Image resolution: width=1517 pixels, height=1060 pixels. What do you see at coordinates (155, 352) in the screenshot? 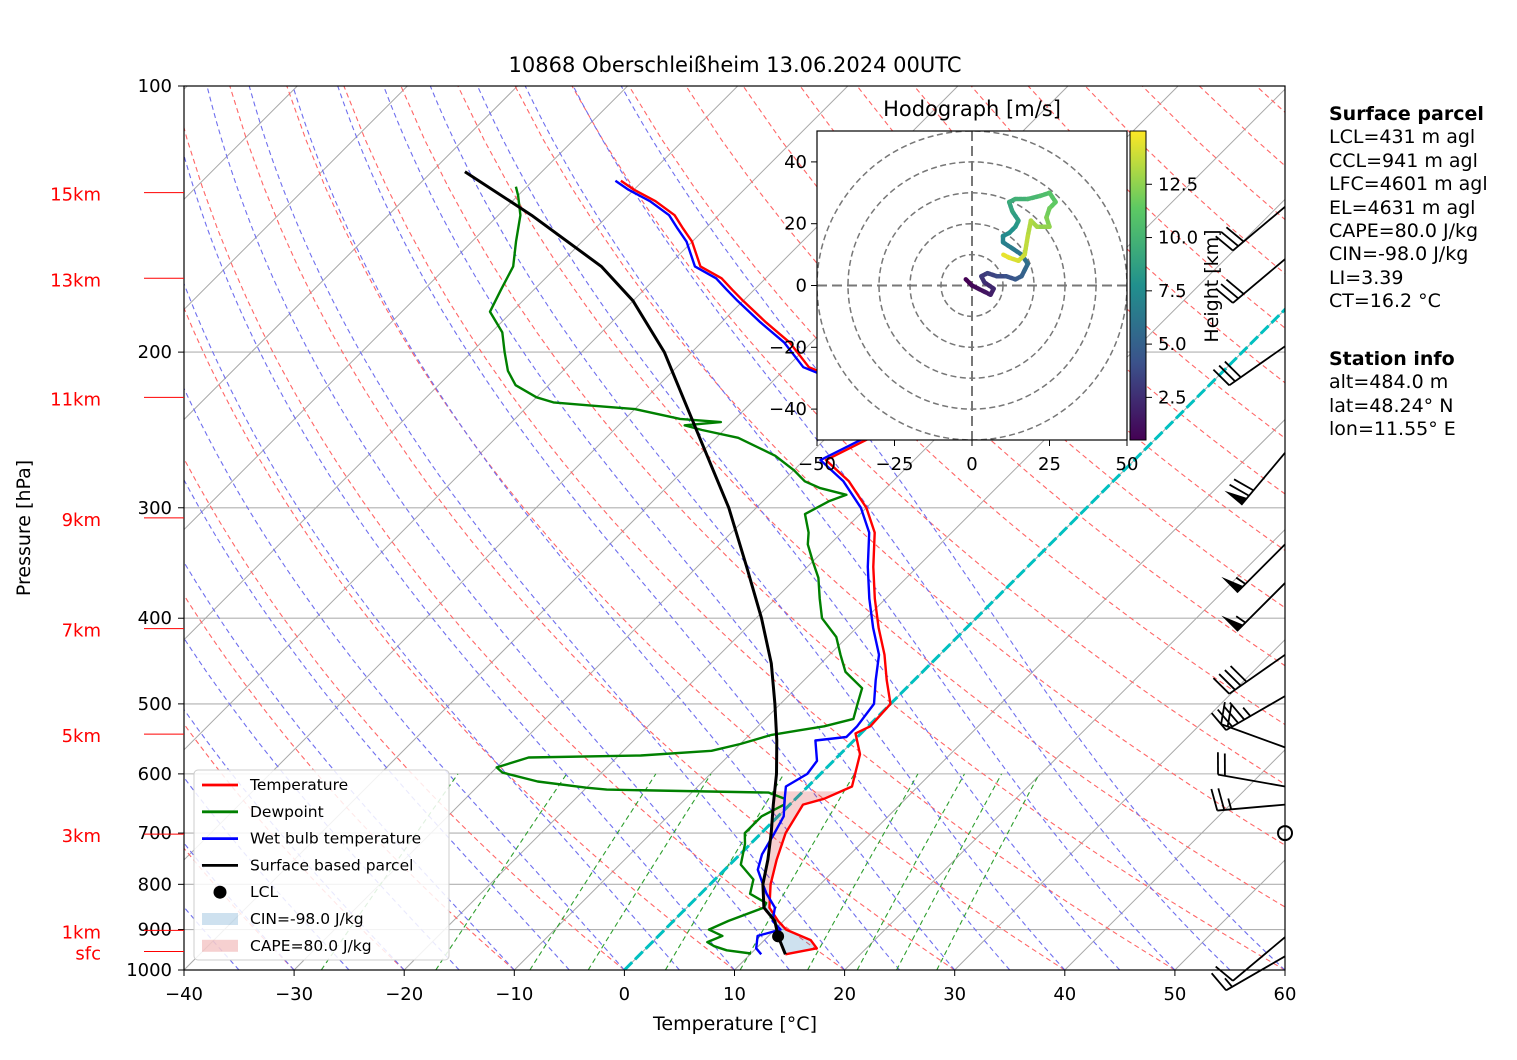
I see `y-tick-label: 200` at bounding box center [155, 352].